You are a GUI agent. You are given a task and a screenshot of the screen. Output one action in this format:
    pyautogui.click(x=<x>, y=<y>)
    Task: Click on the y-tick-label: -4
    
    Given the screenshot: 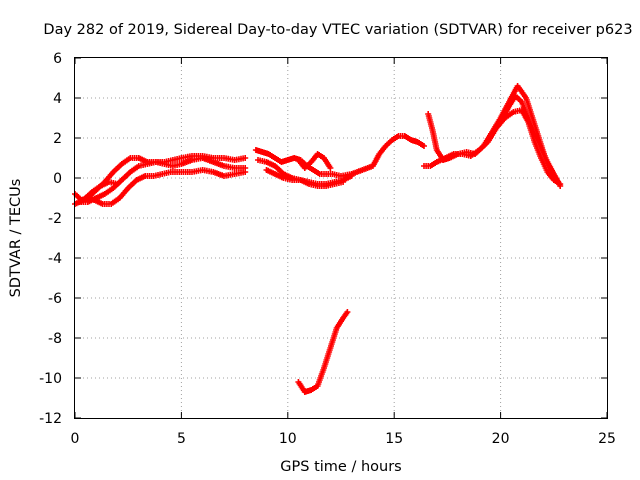 What is the action you would take?
    pyautogui.click(x=55, y=259)
    